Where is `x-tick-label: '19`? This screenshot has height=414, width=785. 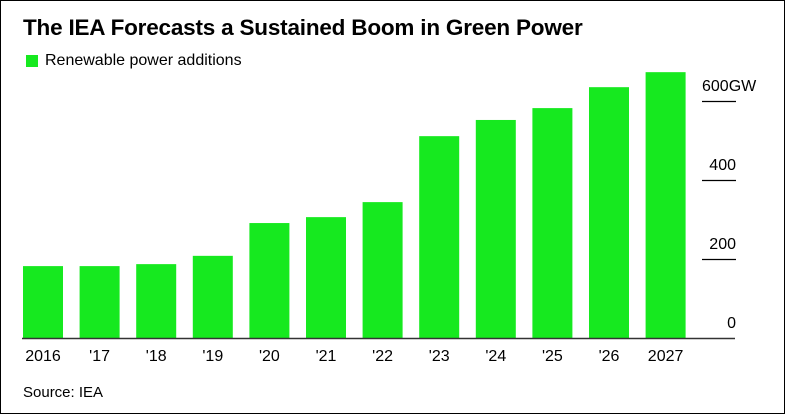 x-tick-label: '19 is located at coordinates (212, 356).